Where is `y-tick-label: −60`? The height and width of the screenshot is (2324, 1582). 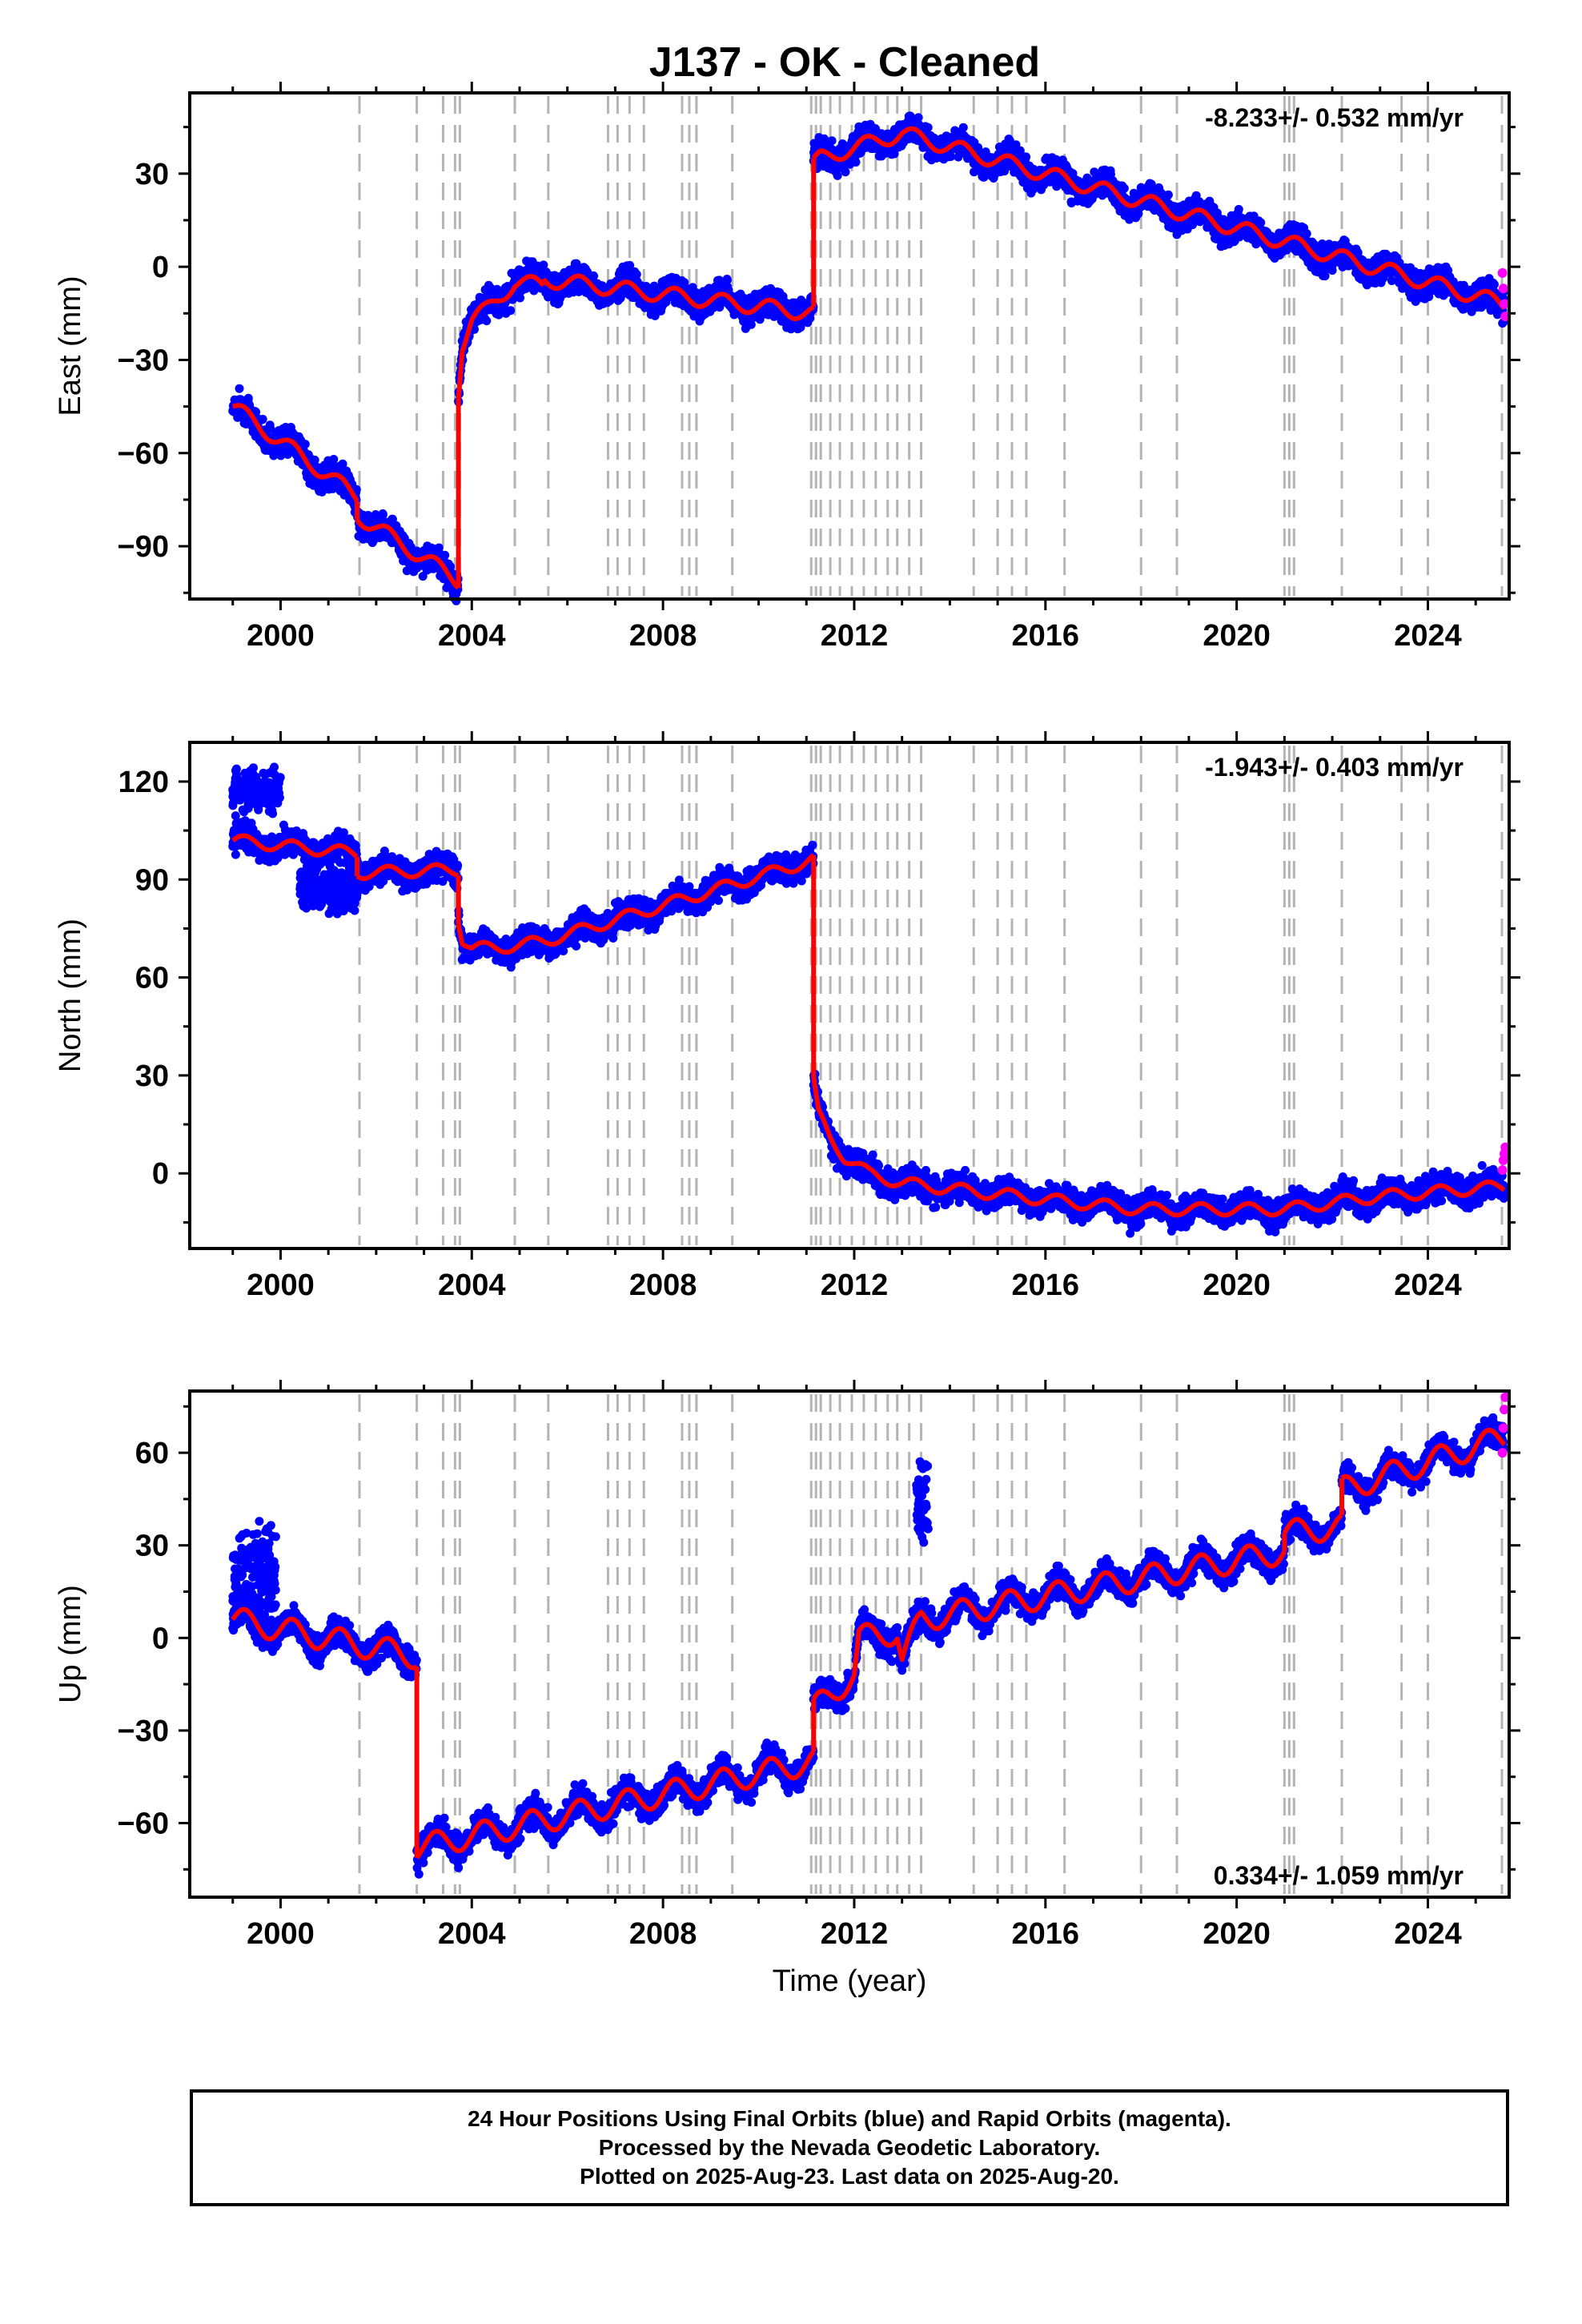
y-tick-label: −60 is located at coordinates (144, 454).